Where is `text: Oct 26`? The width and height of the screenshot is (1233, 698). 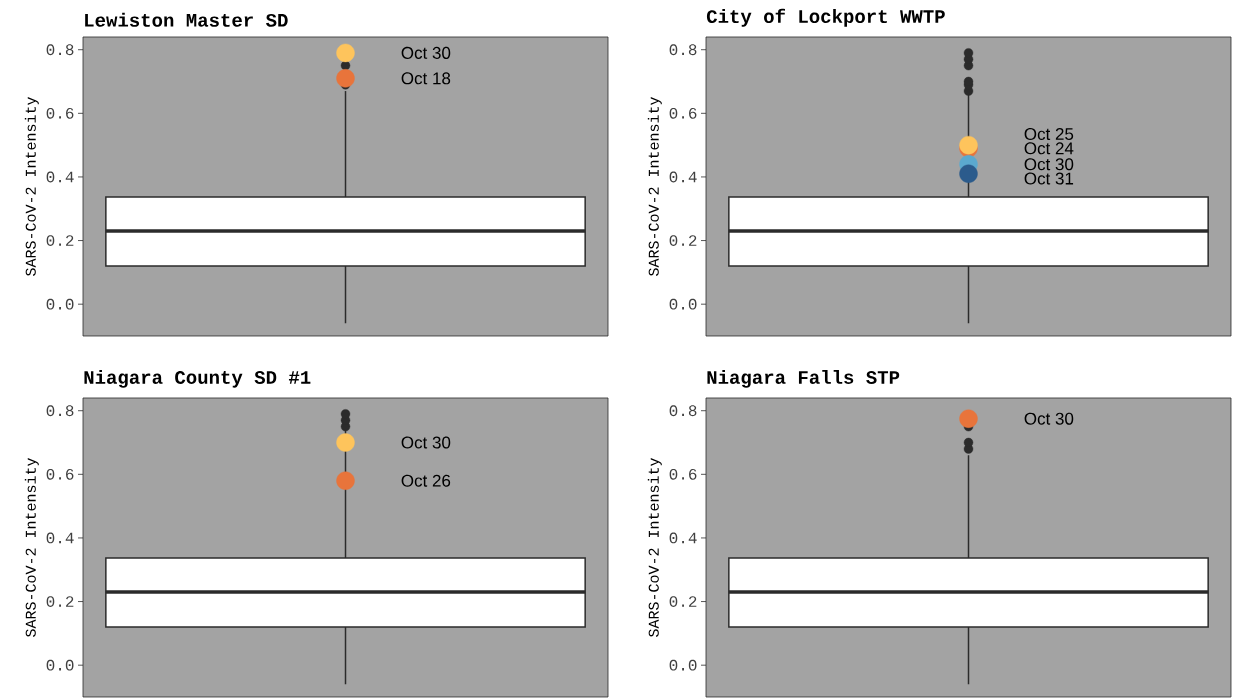
text: Oct 26 is located at coordinates (426, 480).